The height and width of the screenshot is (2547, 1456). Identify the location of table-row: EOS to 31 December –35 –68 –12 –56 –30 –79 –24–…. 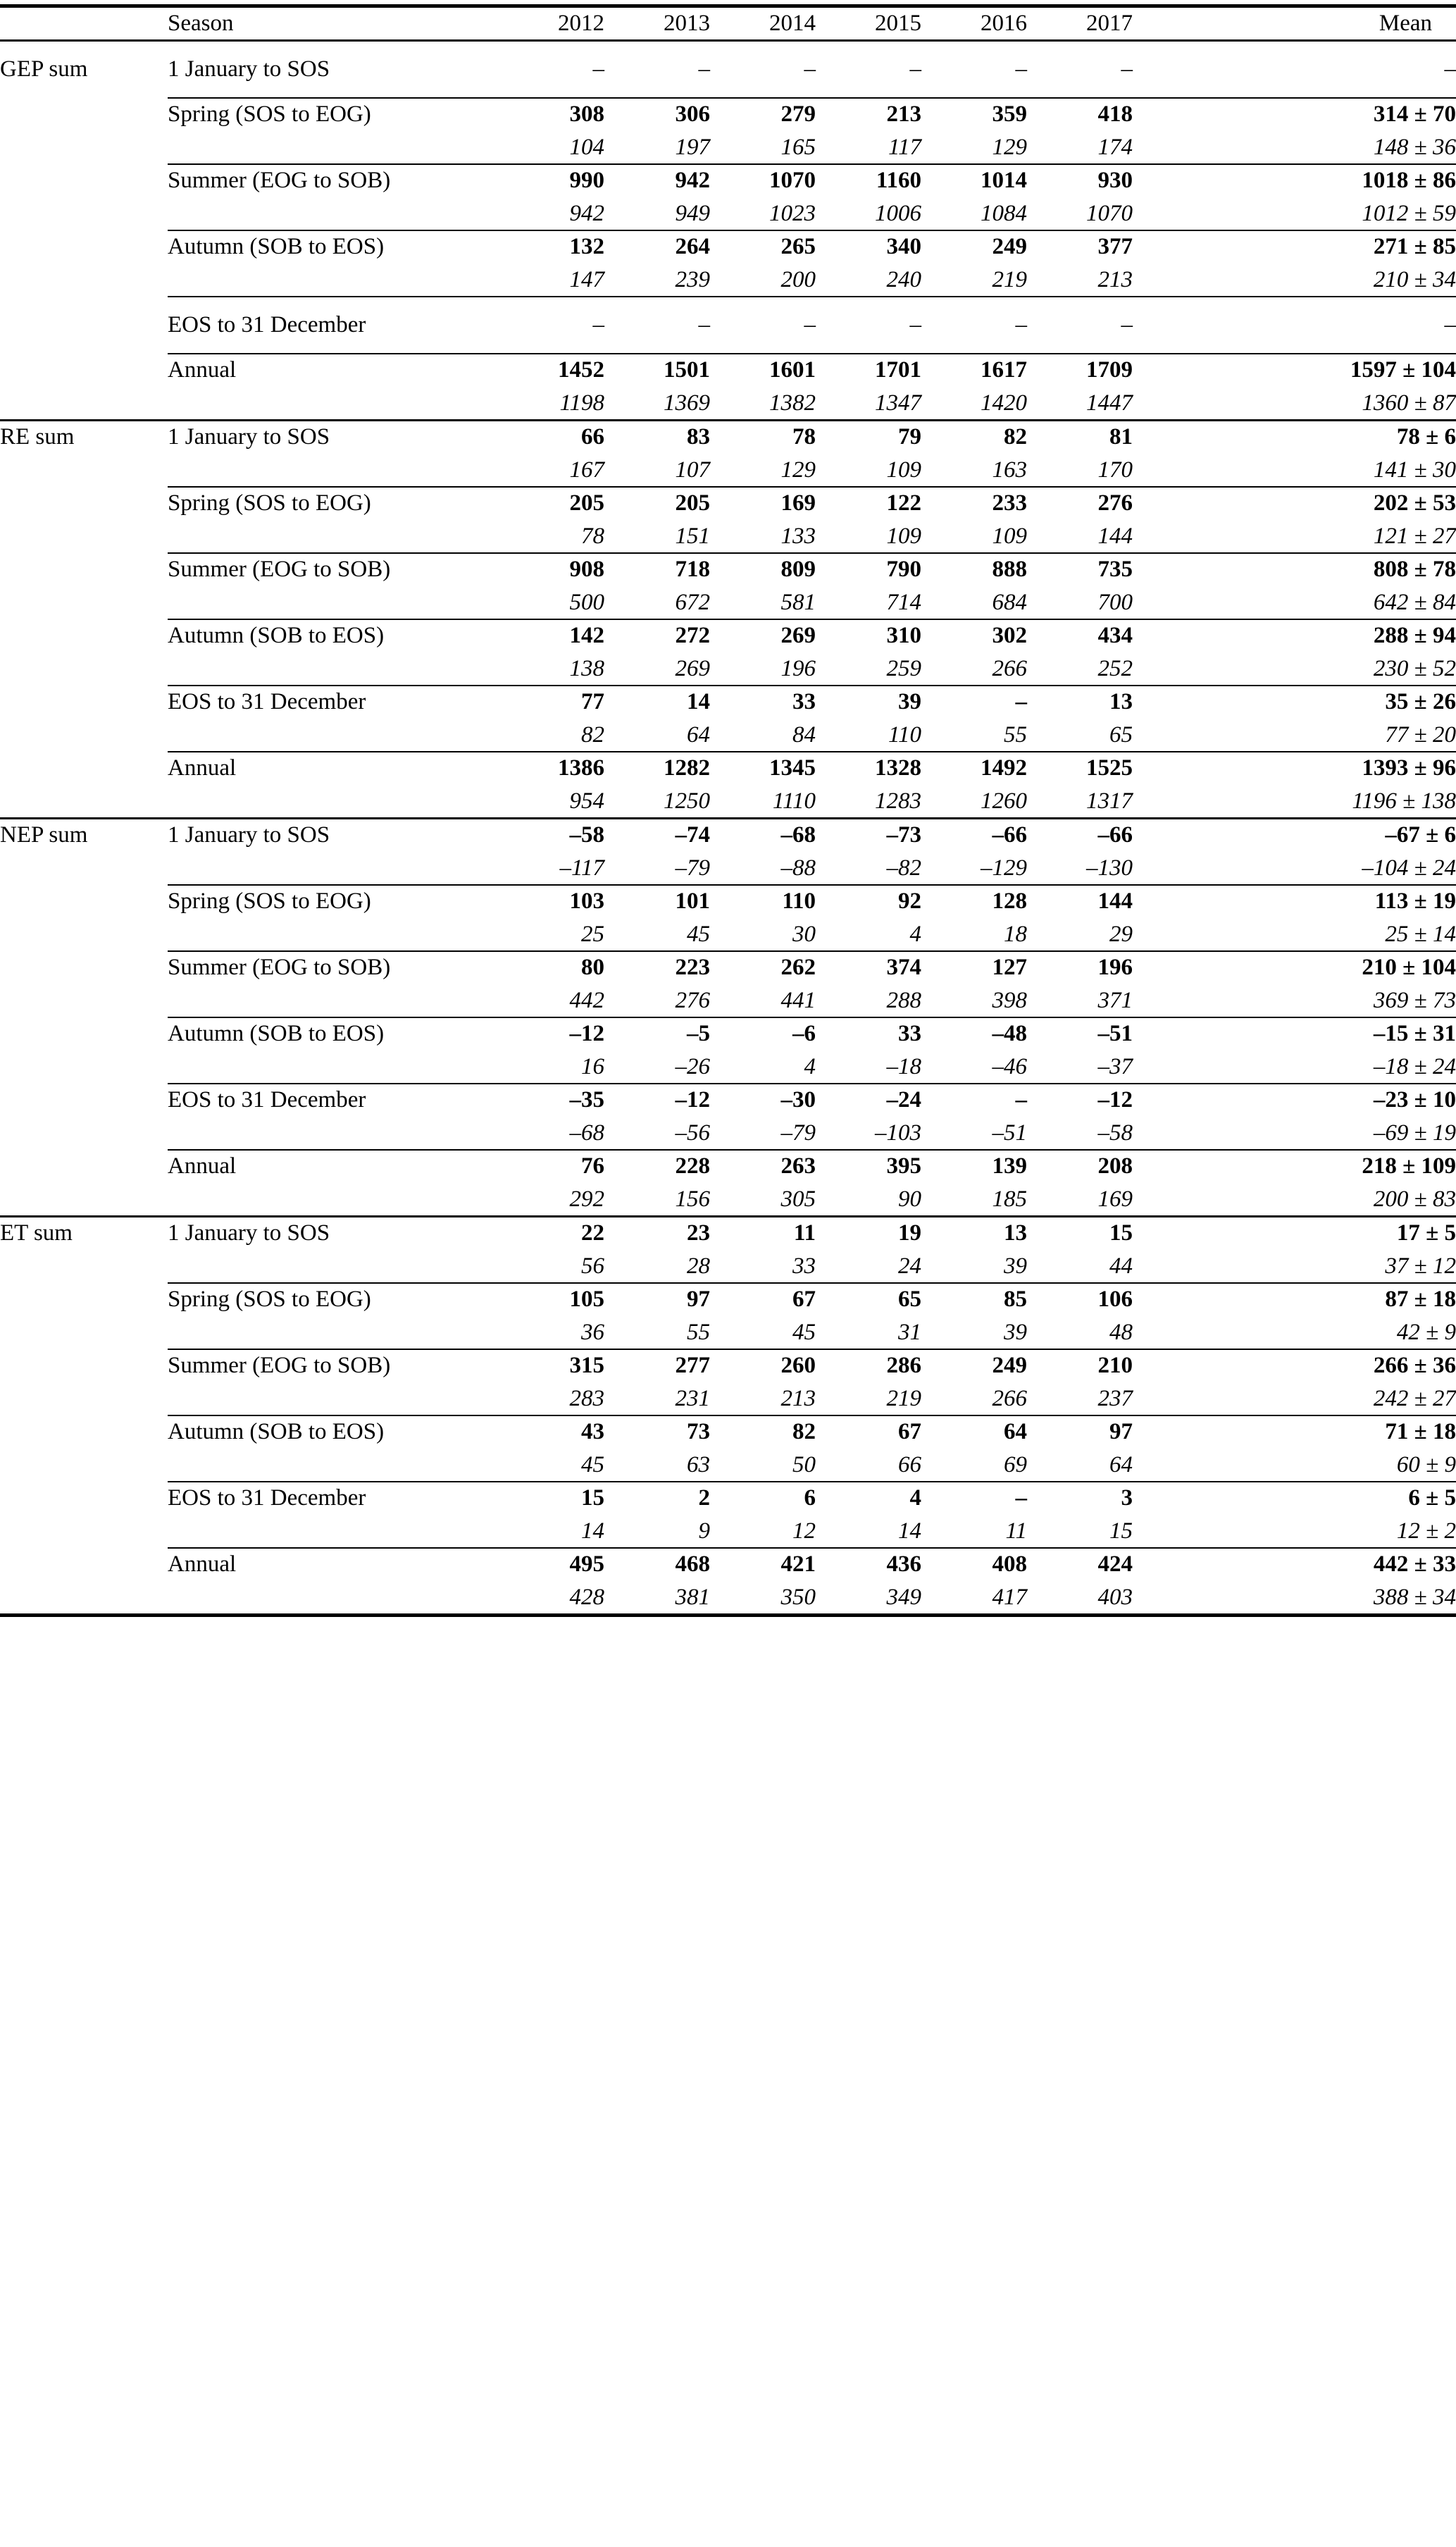
(728, 1117).